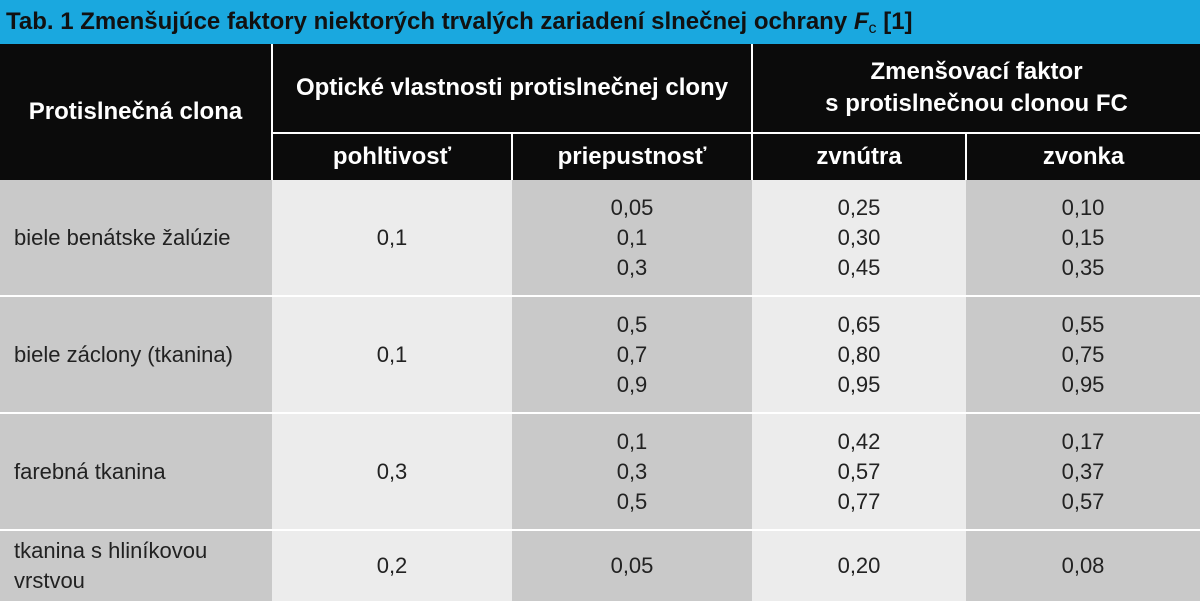  Describe the element at coordinates (1083, 472) in the screenshot. I see `cell-outside: 0,17 0,37 0,57` at that location.